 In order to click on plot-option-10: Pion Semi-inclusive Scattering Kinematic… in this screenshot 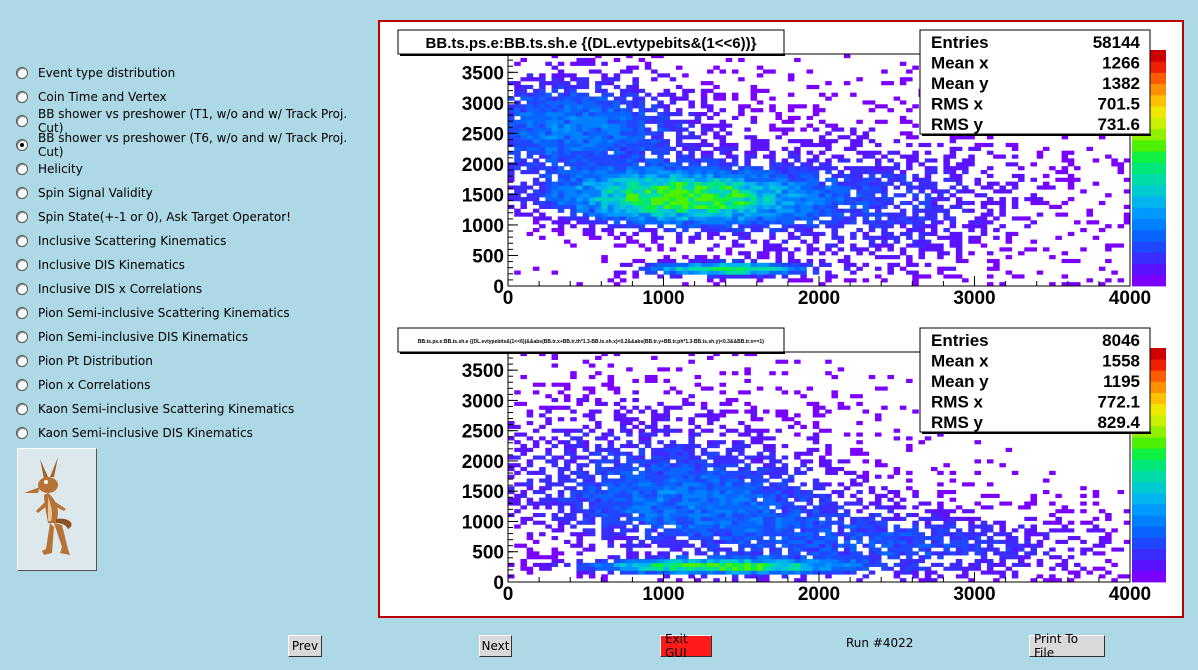, I will do `click(196, 313)`.